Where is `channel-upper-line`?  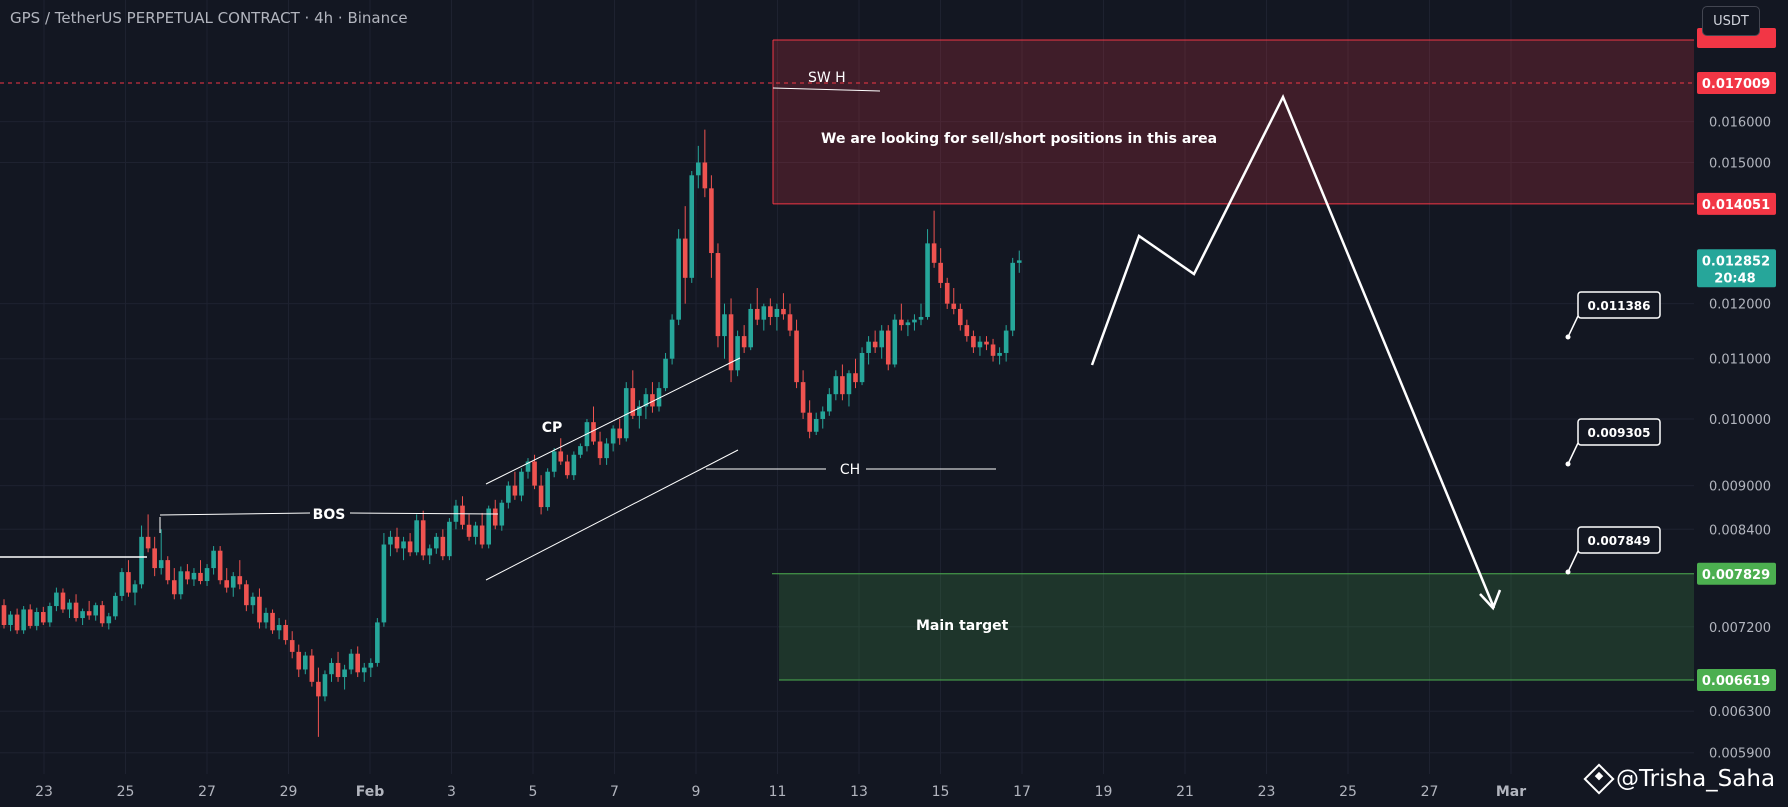 channel-upper-line is located at coordinates (613, 421).